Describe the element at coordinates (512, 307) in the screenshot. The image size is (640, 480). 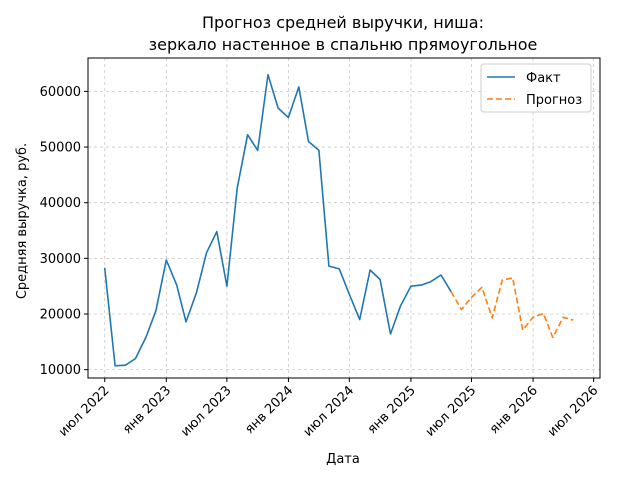
I see `forecast-series-line` at that location.